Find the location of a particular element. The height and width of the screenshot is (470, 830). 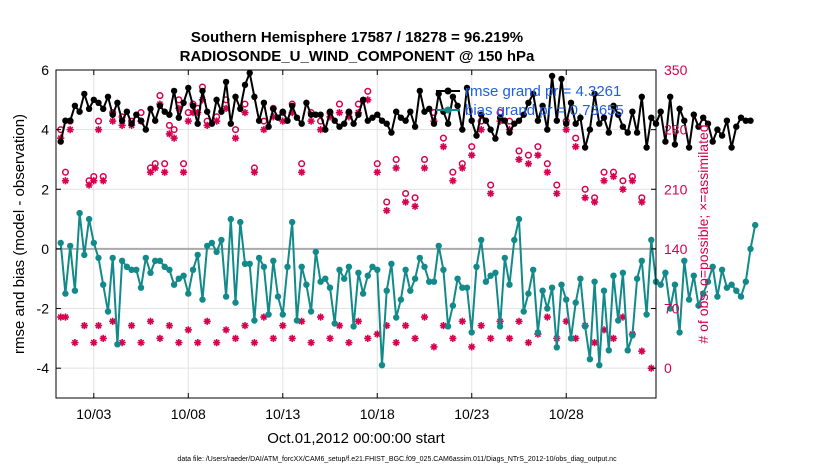

y-tick-label: 2 is located at coordinates (45, 189).